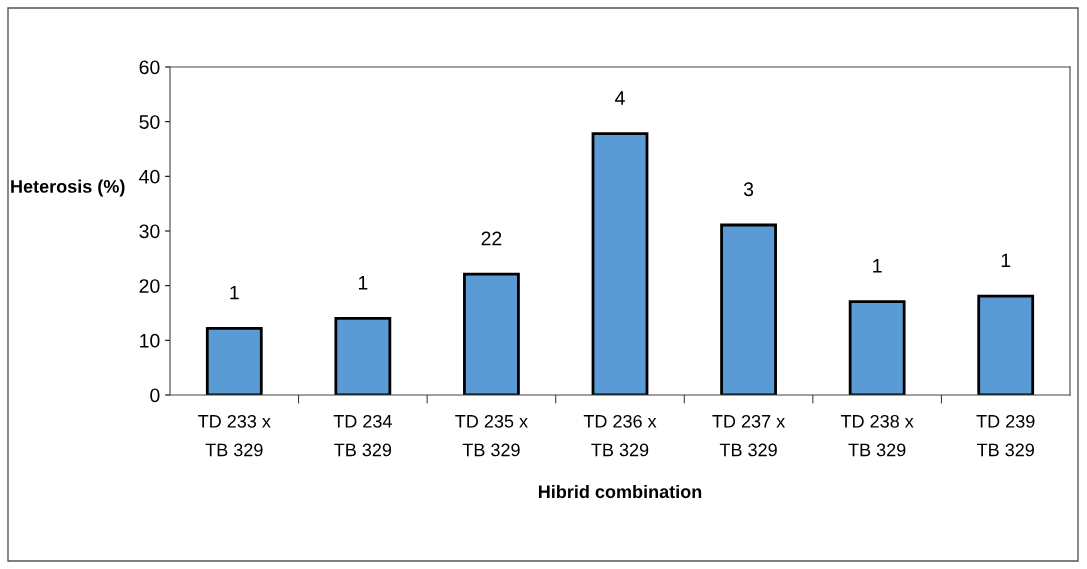  What do you see at coordinates (620, 491) in the screenshot?
I see `x-axis-title: Hibrid combination` at bounding box center [620, 491].